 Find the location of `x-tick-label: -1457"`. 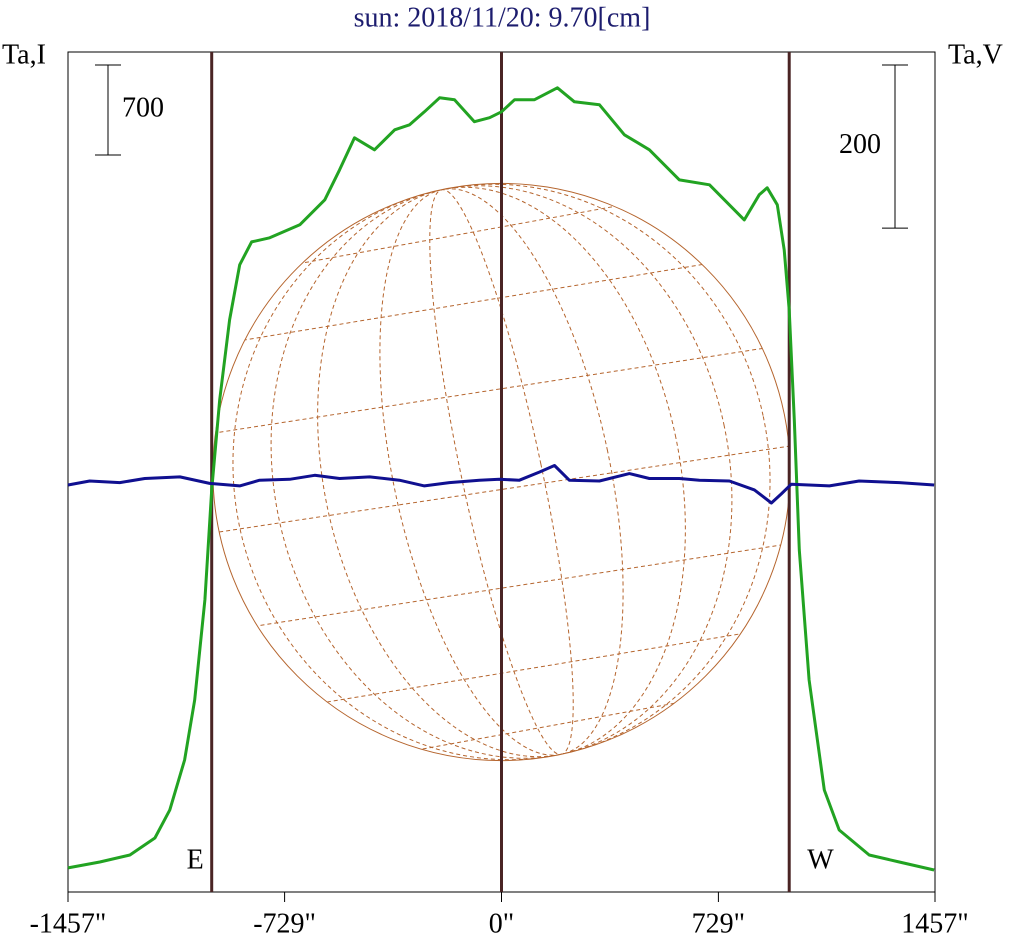

x-tick-label: -1457" is located at coordinates (68, 923).